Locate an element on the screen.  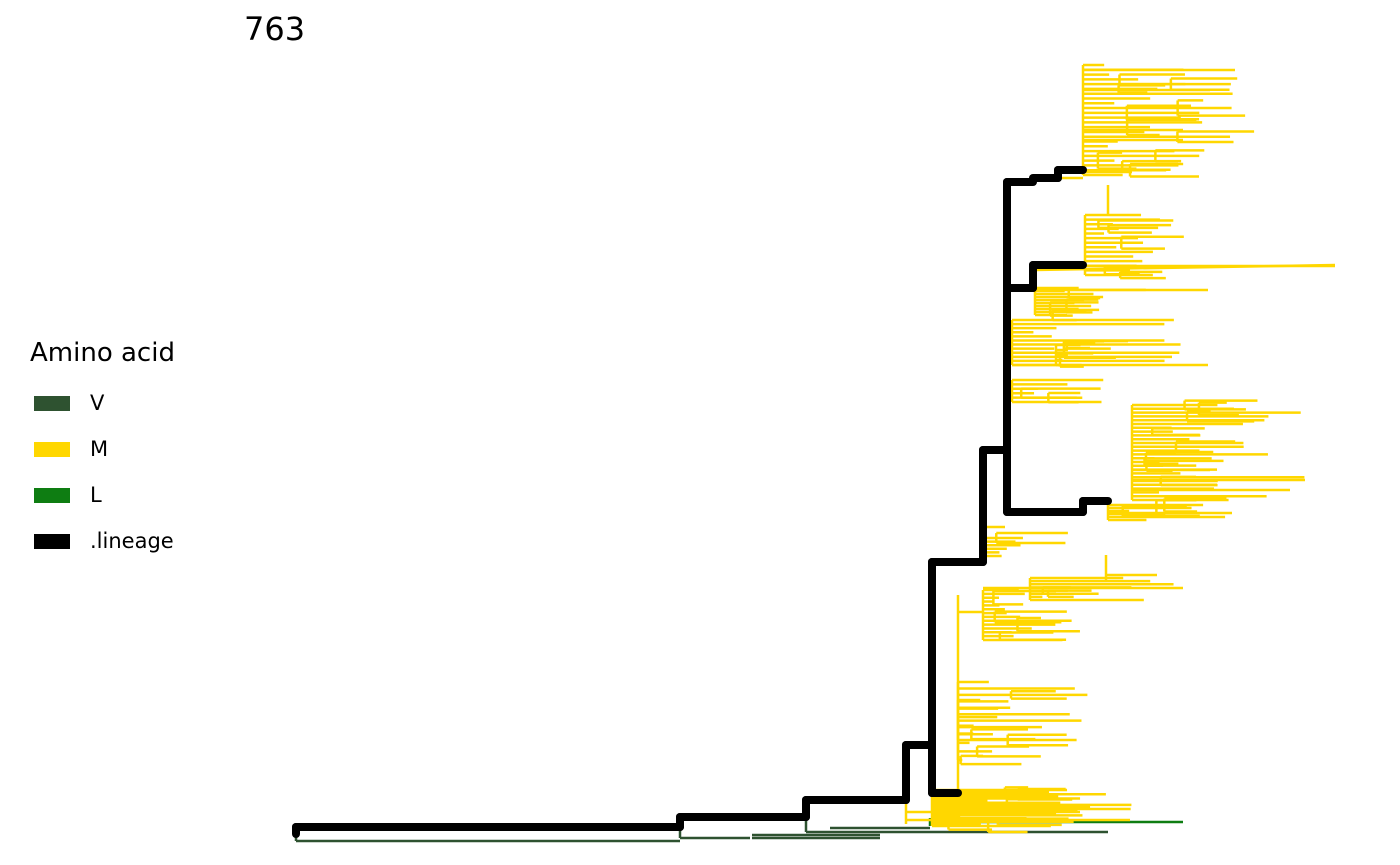
legend-item-l: L is located at coordinates (102, 495).